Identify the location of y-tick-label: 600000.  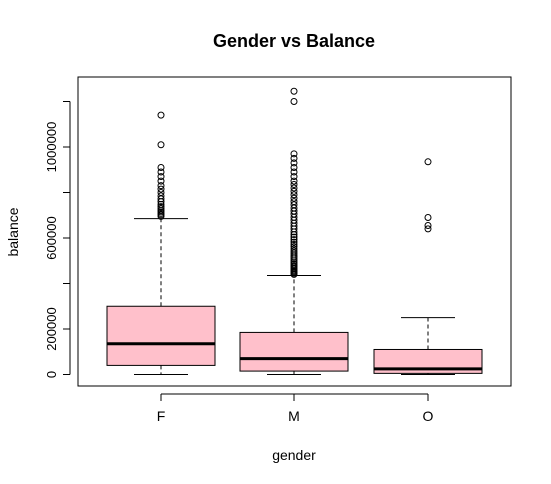
(51, 237).